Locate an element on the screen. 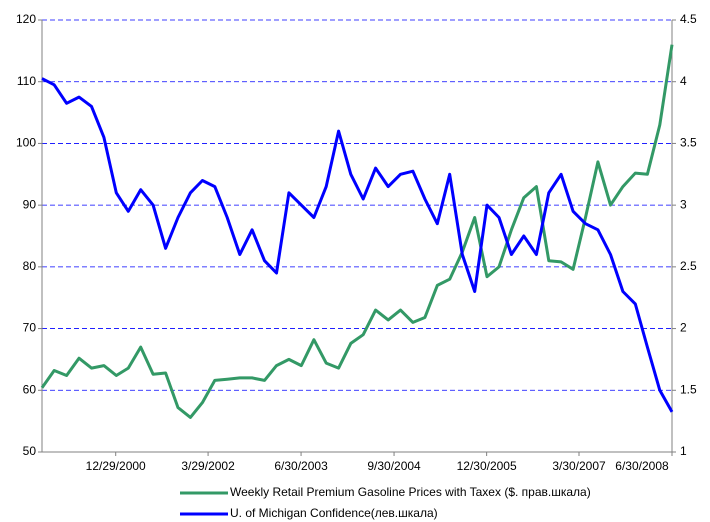 Image resolution: width=710 pixels, height=522 pixels. y2-tick-label: 4 is located at coordinates (683, 81).